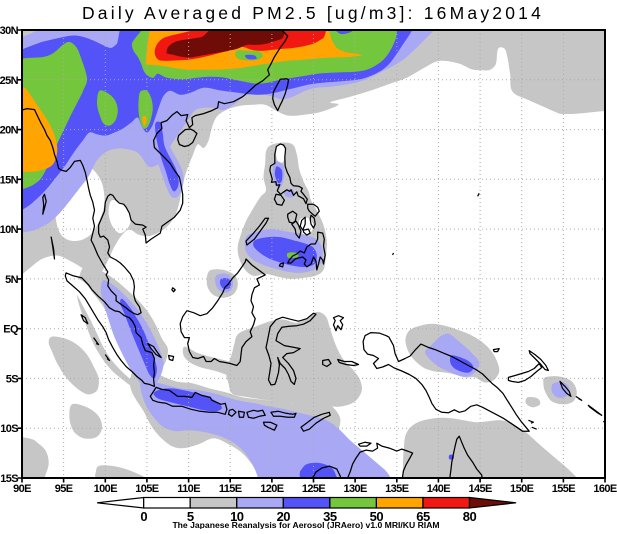 The height and width of the screenshot is (534, 617). Describe the element at coordinates (9, 180) in the screenshot. I see `svg-text: 15N` at that location.